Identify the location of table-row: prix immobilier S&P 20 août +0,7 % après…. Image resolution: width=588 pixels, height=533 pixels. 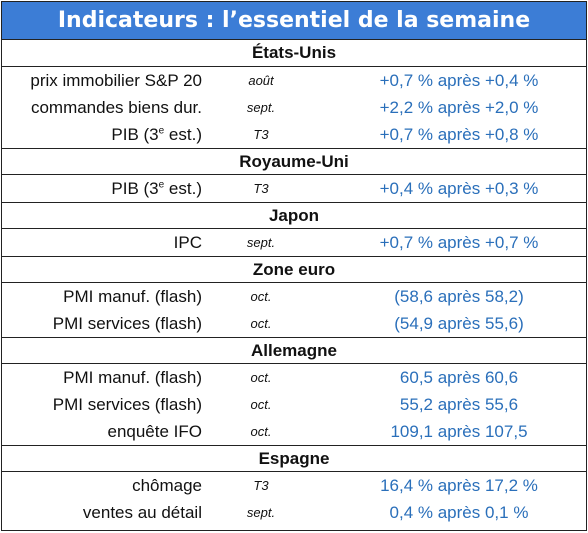
(294, 80).